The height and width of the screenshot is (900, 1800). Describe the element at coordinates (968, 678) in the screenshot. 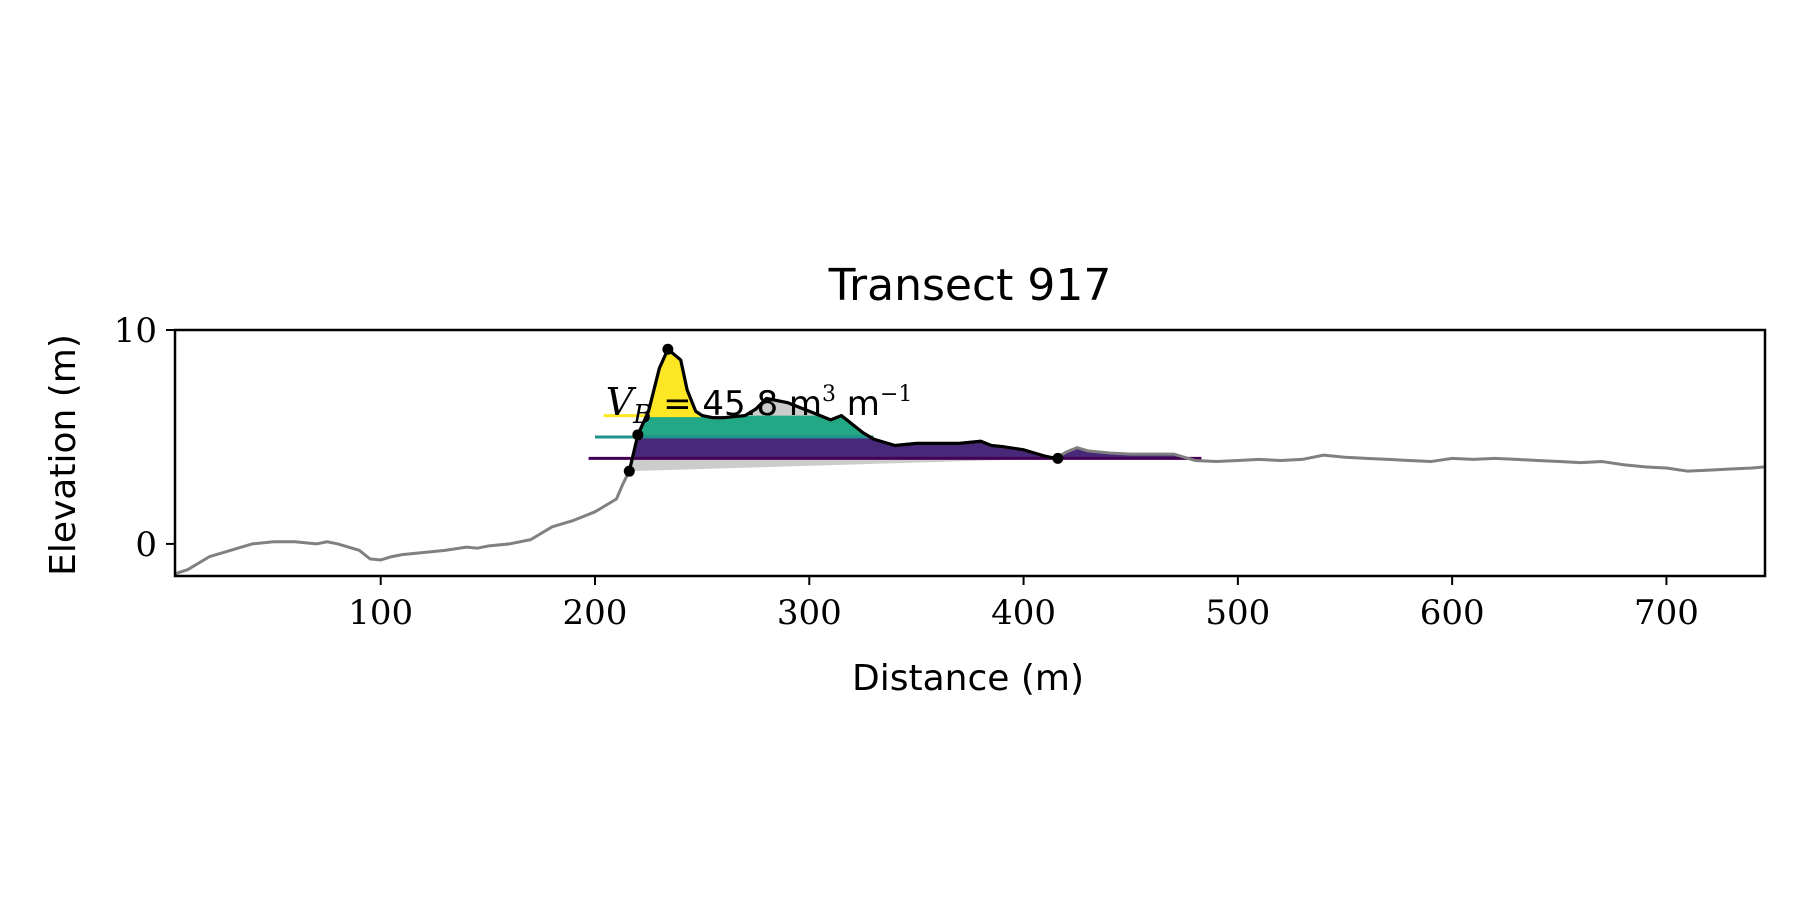

I see `x-axis-label: Distance (m)` at that location.